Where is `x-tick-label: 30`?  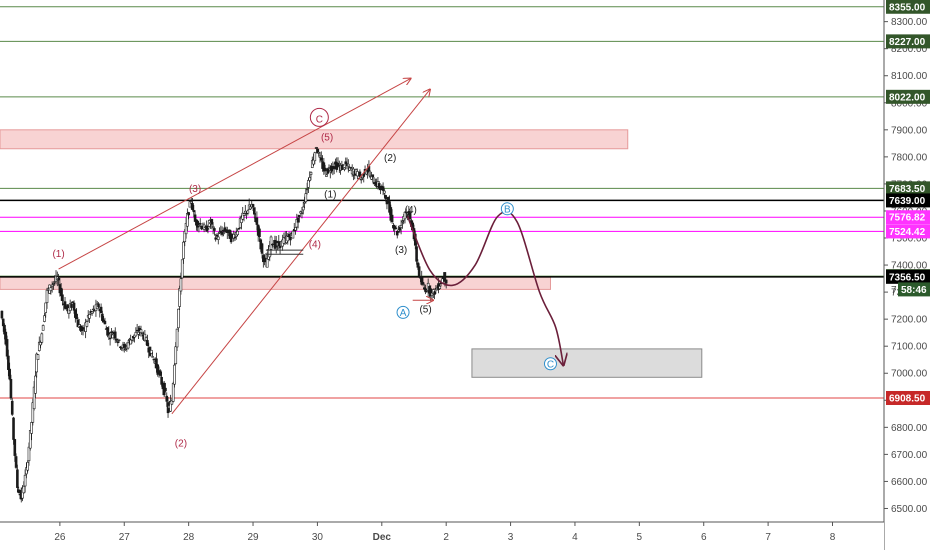
x-tick-label: 30 is located at coordinates (318, 537).